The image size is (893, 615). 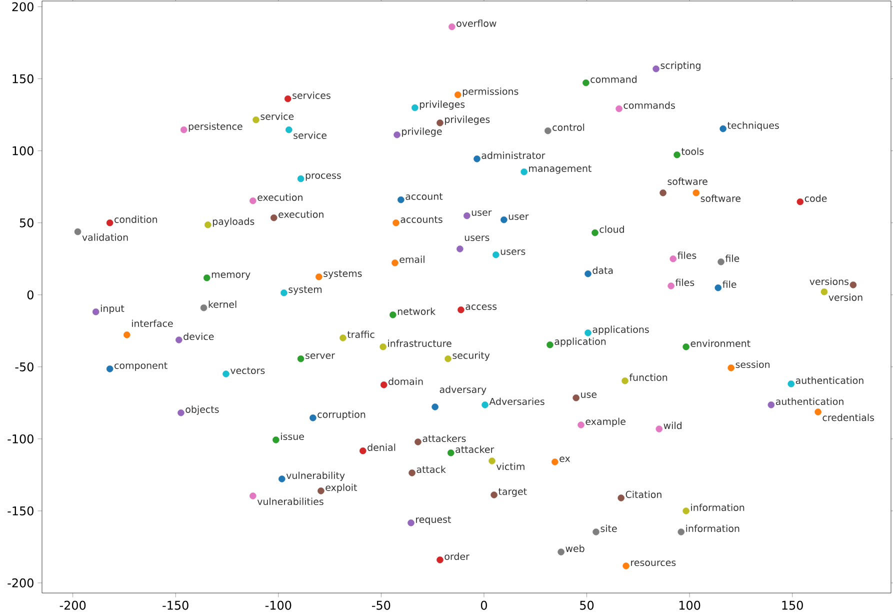 I want to click on annotation: vulnerability, so click(x=315, y=476).